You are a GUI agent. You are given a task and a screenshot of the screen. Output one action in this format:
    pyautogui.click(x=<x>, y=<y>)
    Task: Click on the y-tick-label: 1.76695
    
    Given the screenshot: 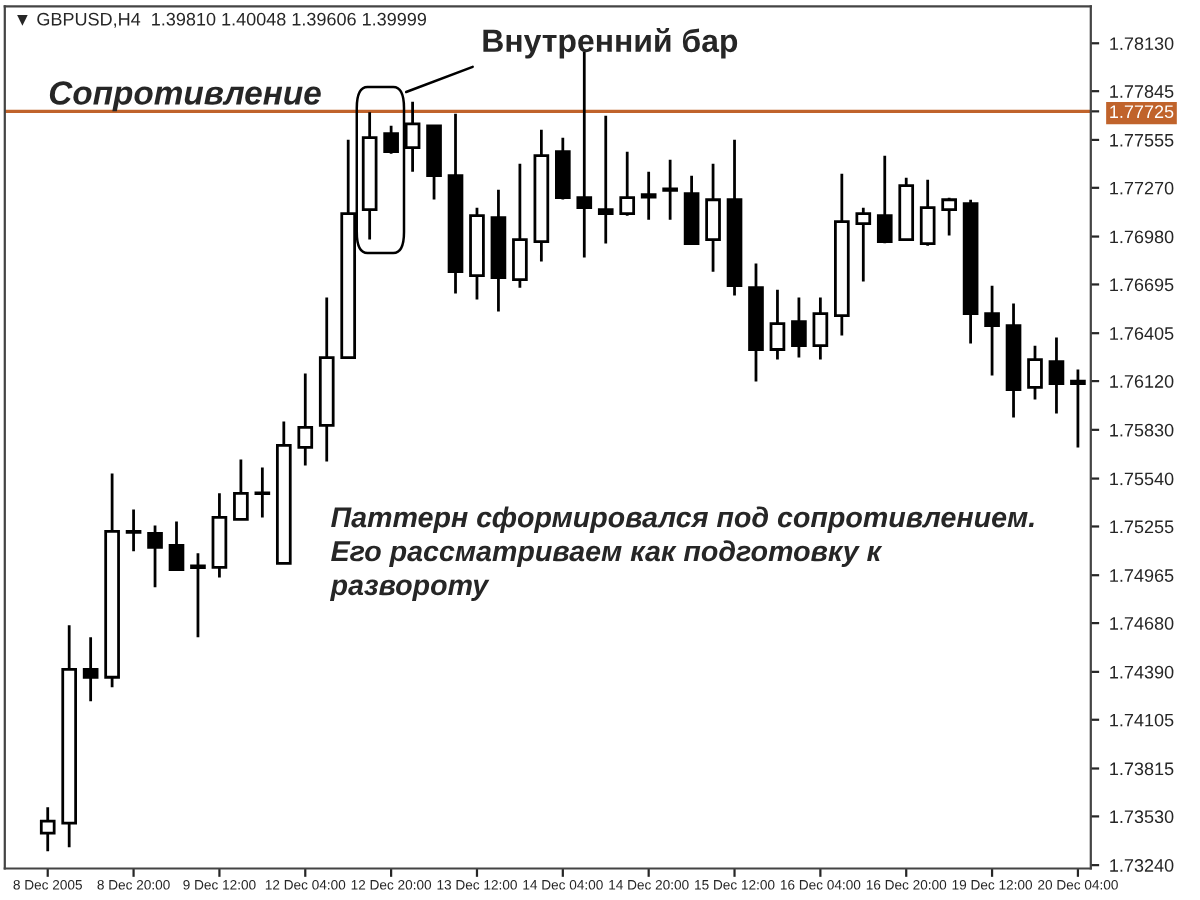 What is the action you would take?
    pyautogui.click(x=1142, y=285)
    